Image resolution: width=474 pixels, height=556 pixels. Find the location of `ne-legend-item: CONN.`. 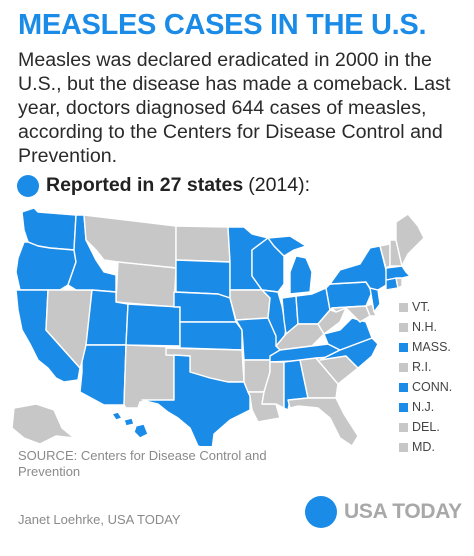

ne-legend-item: CONN. is located at coordinates (425, 387).